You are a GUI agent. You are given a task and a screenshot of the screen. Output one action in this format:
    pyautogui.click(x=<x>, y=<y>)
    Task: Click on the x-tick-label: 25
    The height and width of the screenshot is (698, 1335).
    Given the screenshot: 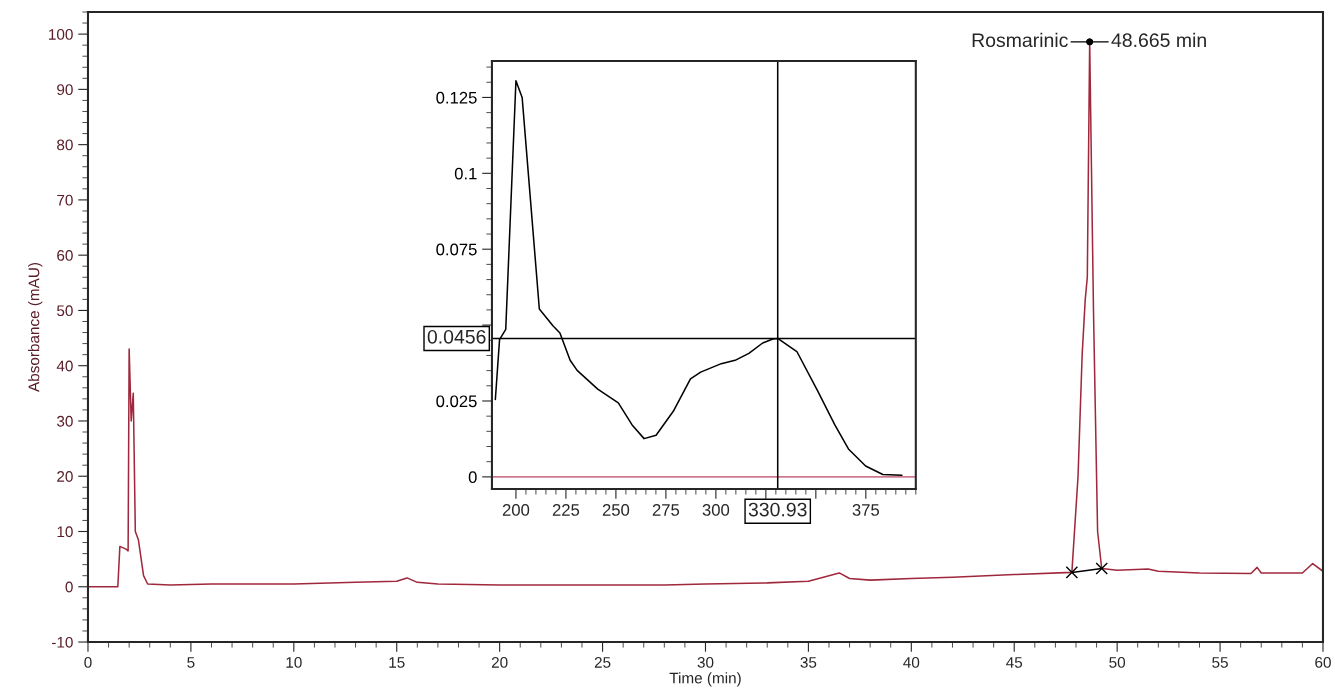 What is the action you would take?
    pyautogui.click(x=602, y=662)
    